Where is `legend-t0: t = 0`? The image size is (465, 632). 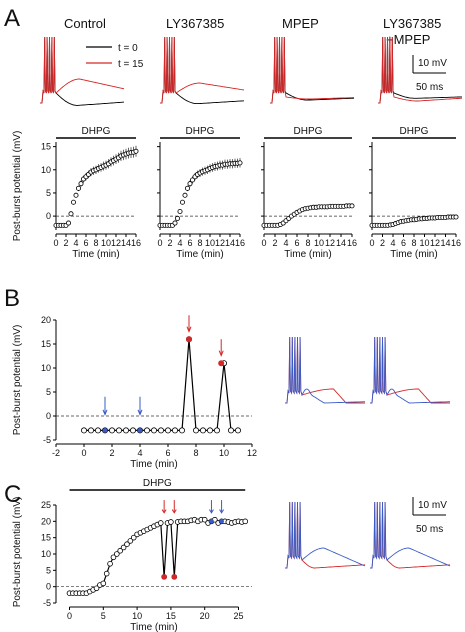
legend-t0: t = 0 is located at coordinates (128, 48).